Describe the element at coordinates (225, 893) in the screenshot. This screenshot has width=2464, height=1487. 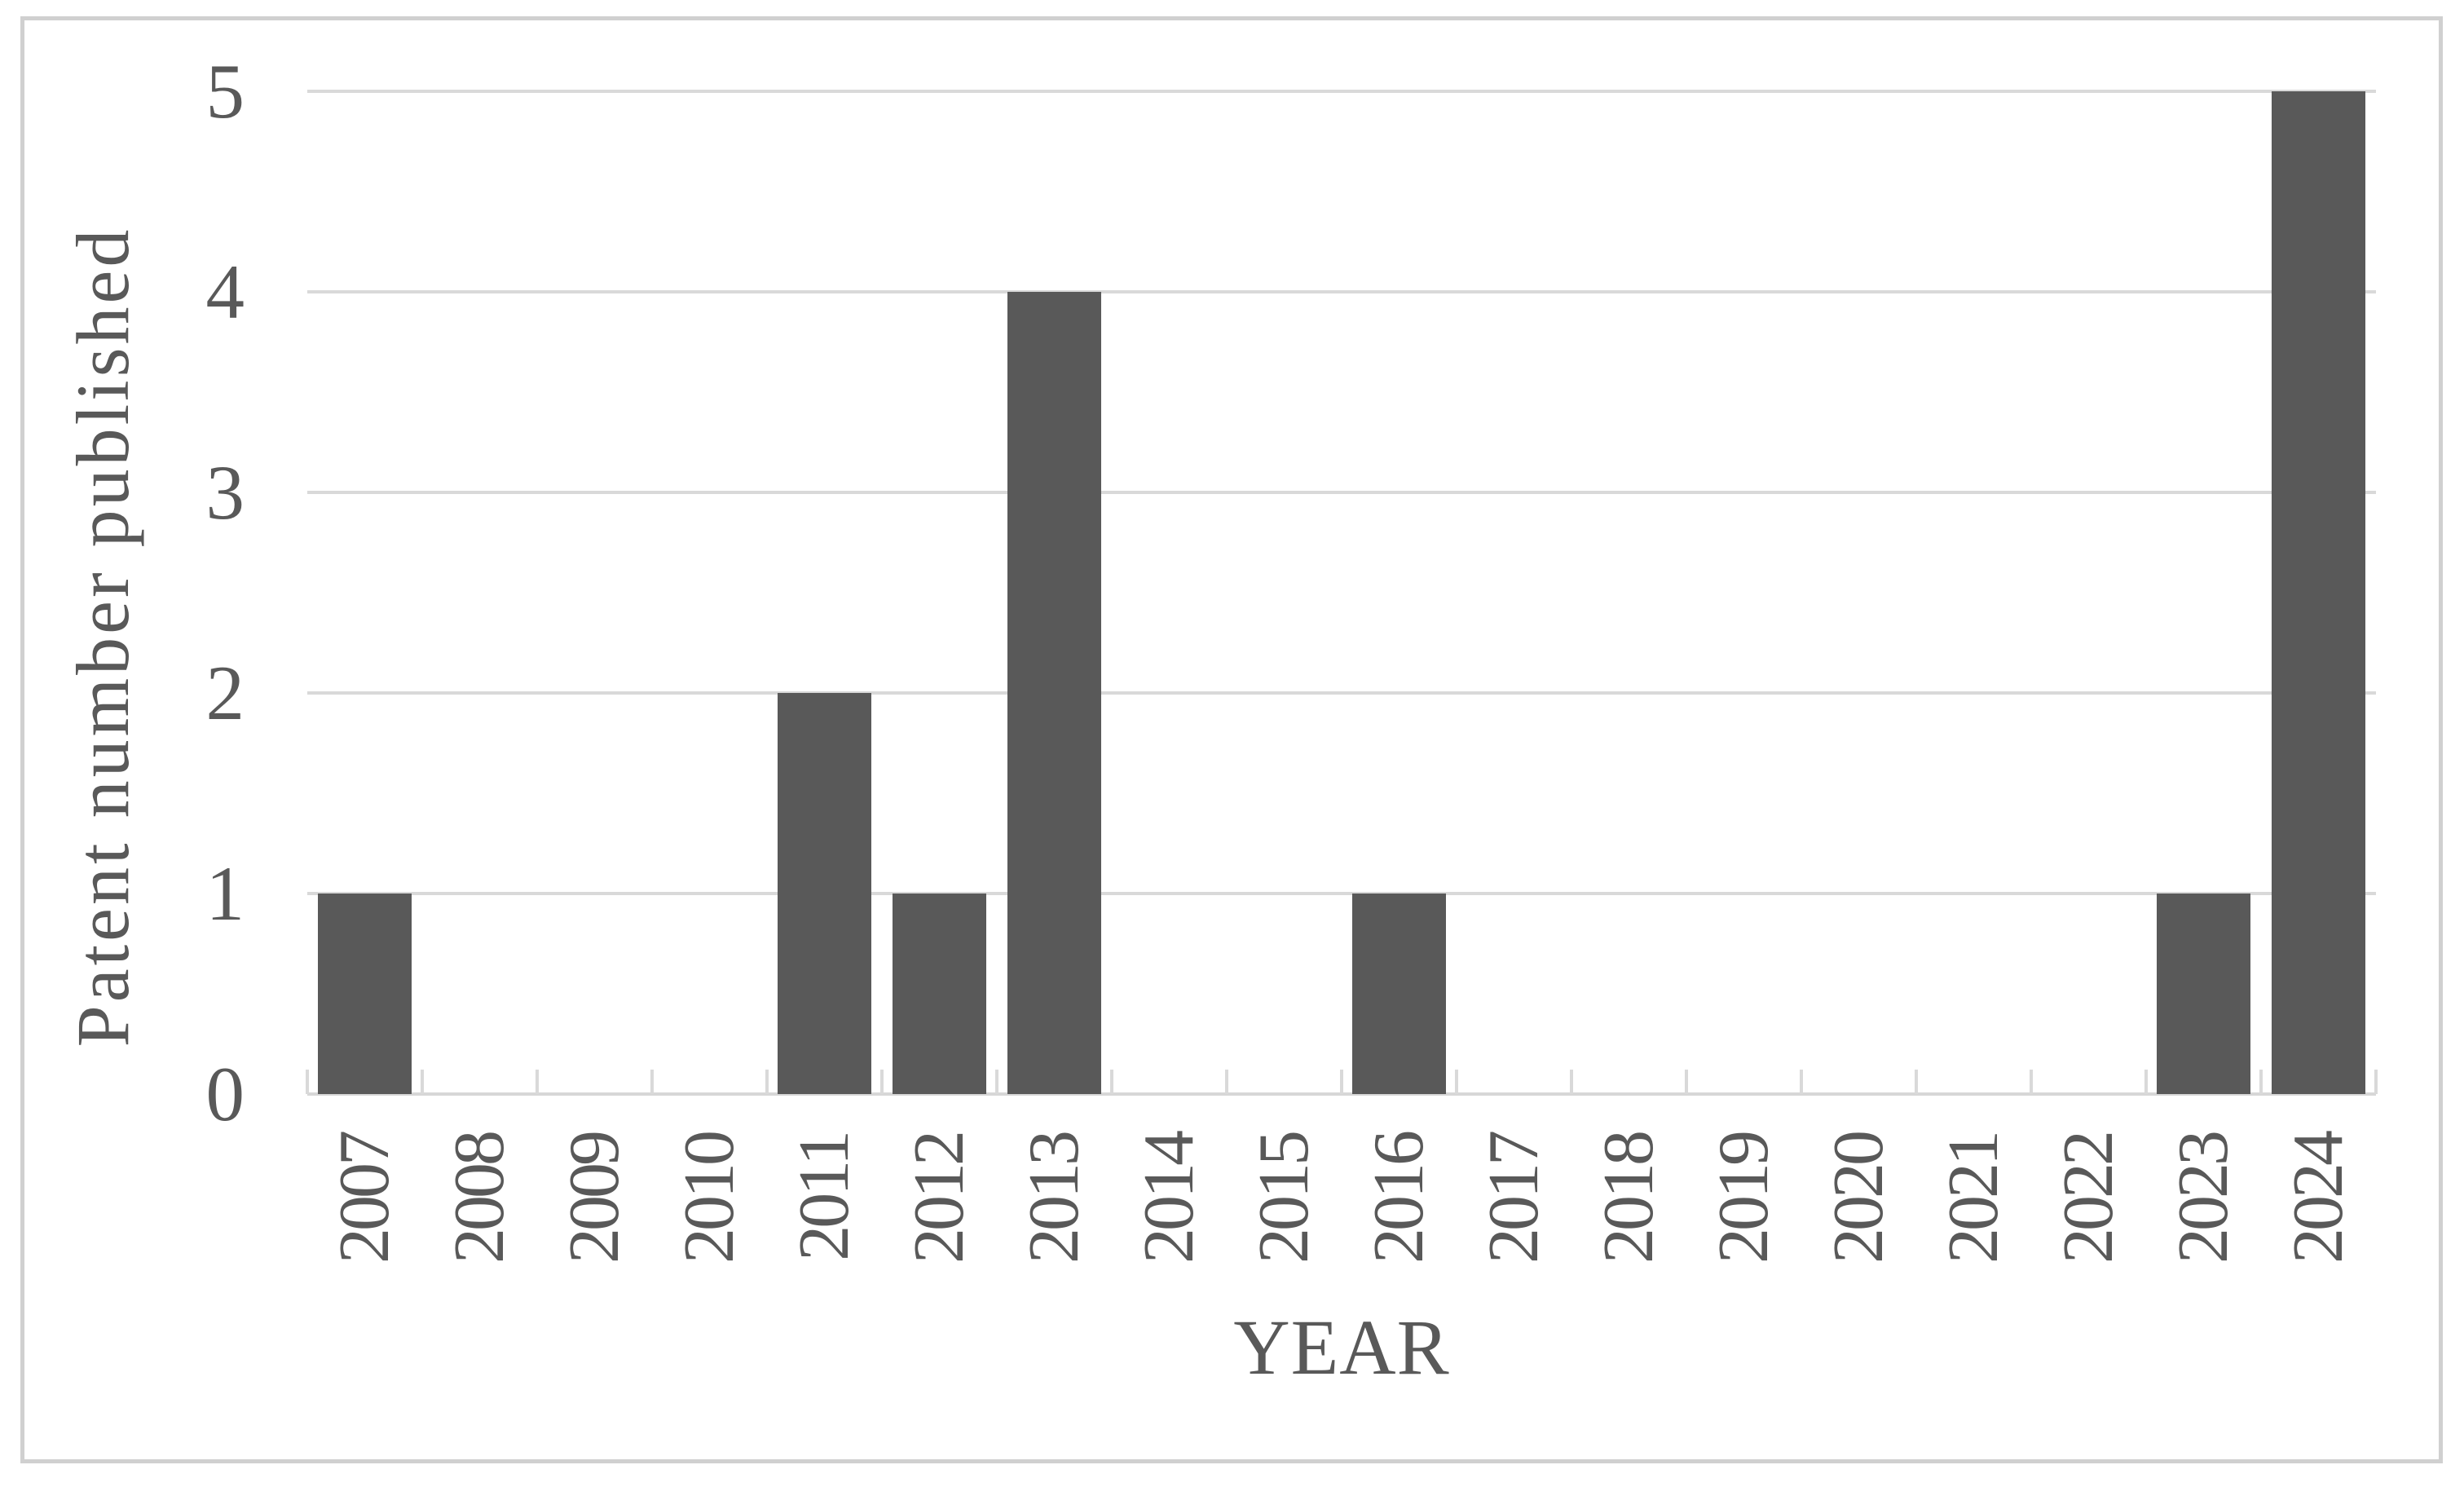
I see `y-tick-label: 1` at that location.